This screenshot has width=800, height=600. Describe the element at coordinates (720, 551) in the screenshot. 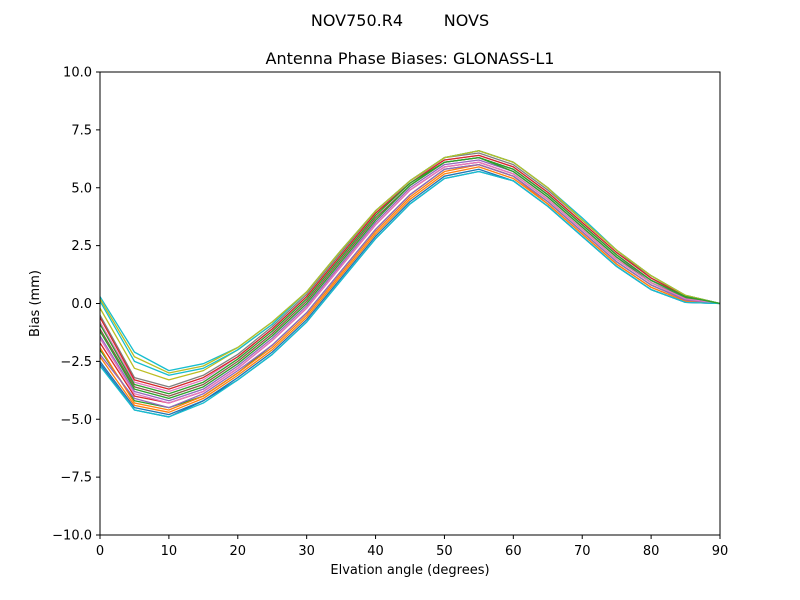

I see `x-tick-label: 90` at that location.